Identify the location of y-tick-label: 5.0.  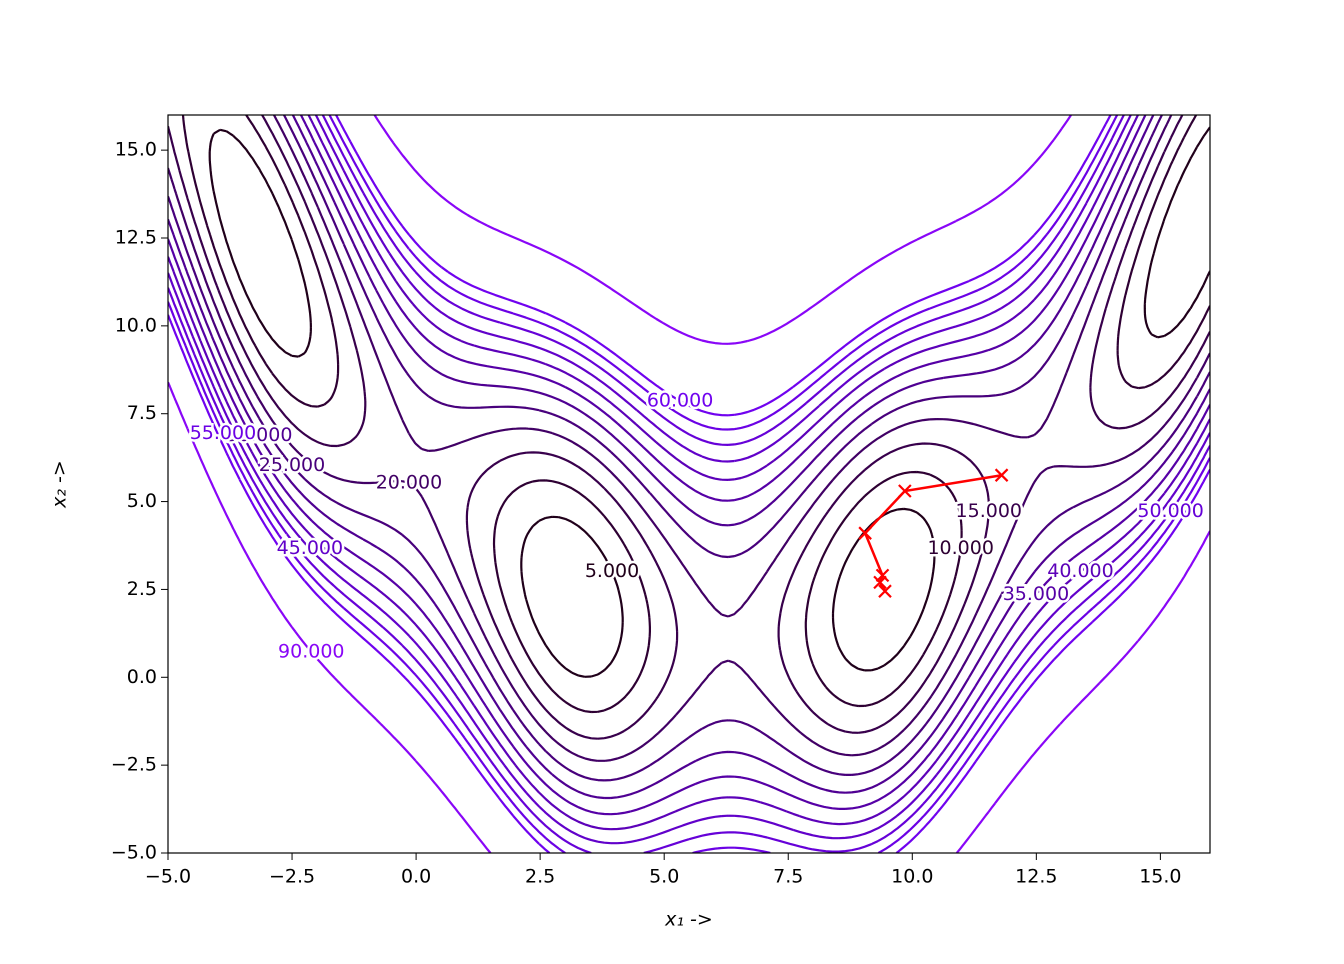
(142, 501).